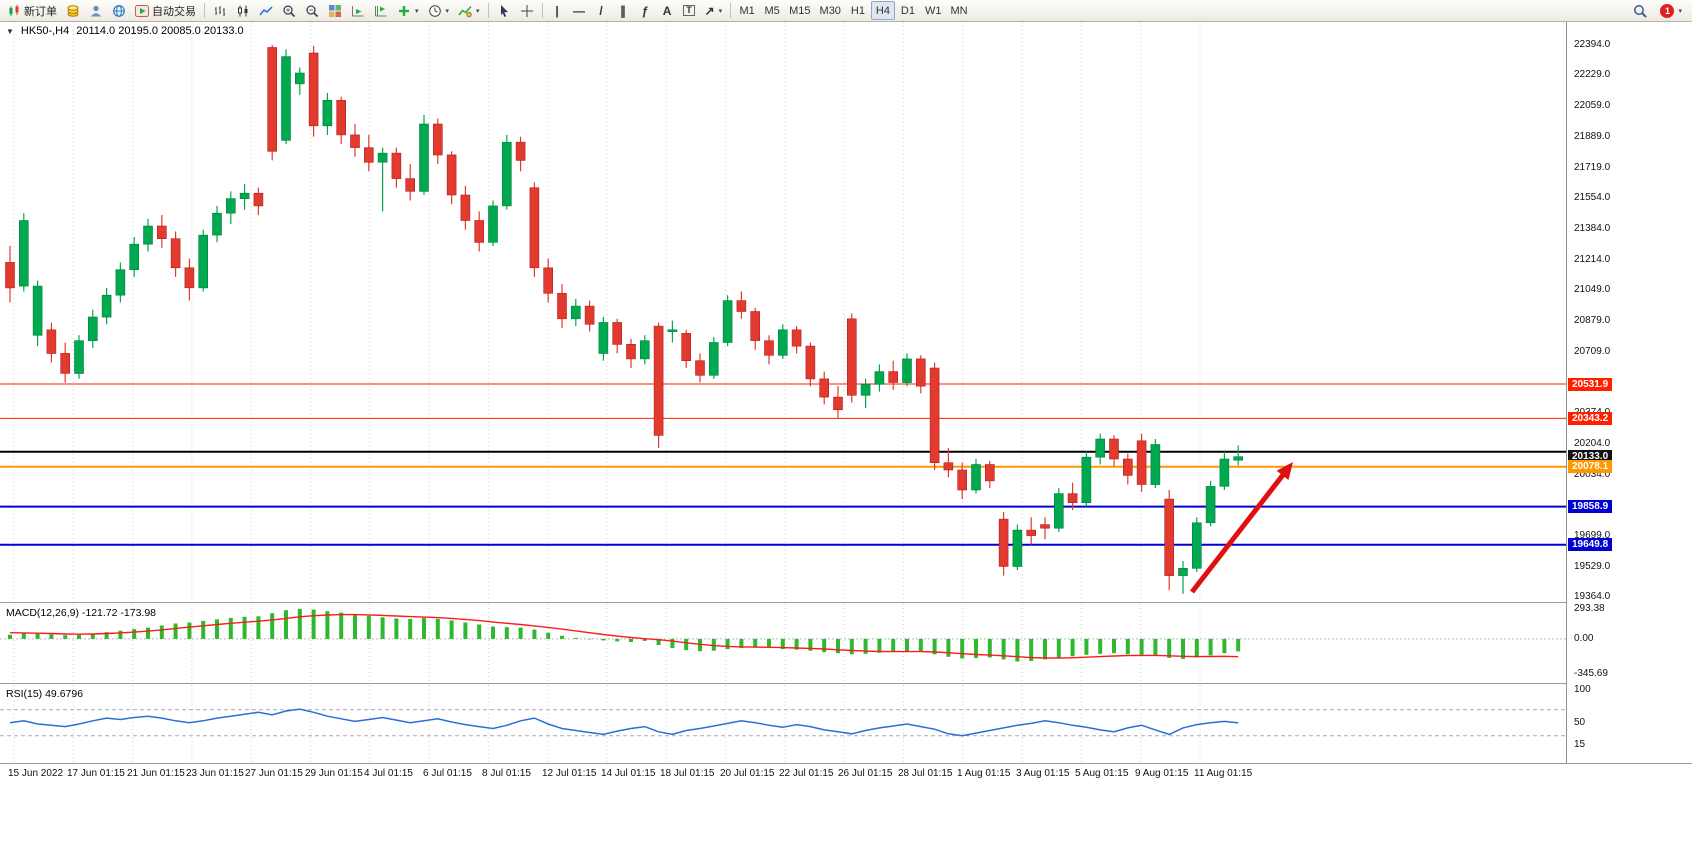  What do you see at coordinates (289, 10) in the screenshot?
I see `zoom-in-button` at bounding box center [289, 10].